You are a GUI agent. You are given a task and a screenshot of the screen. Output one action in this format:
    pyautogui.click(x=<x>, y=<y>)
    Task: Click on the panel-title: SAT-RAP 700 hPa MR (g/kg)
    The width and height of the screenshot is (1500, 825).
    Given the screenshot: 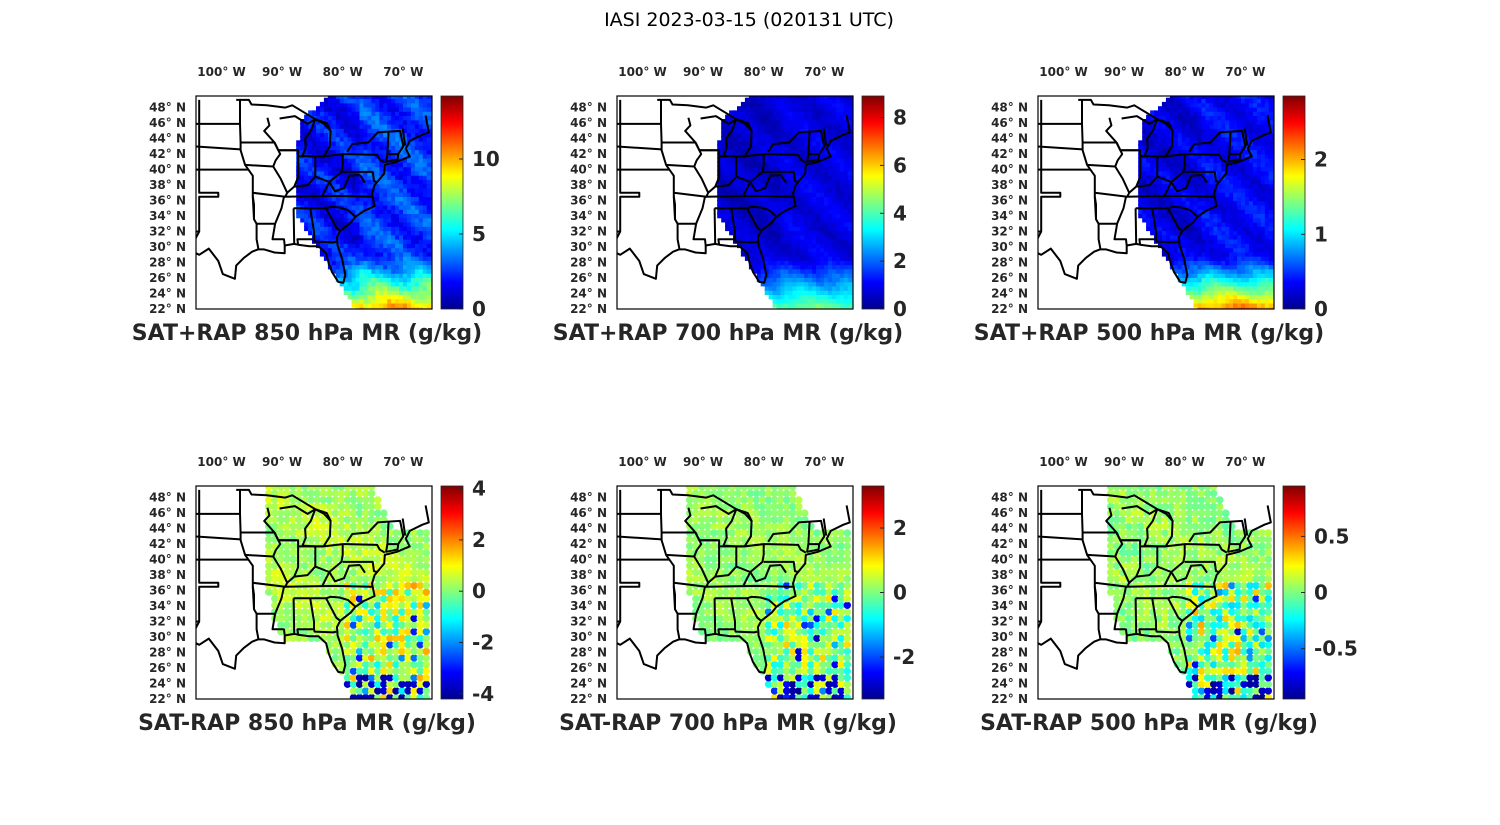 What is the action you would take?
    pyautogui.click(x=728, y=723)
    